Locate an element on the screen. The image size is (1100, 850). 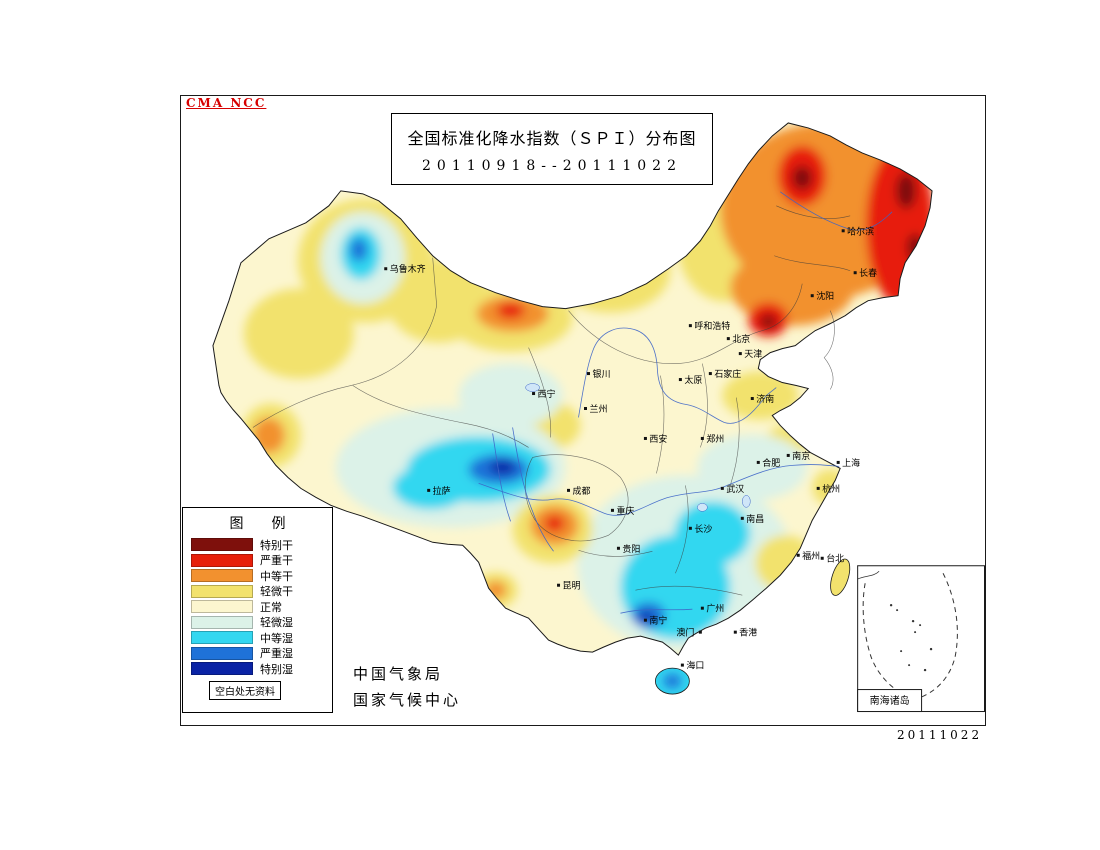
city-label: 乌鲁木齐 is located at coordinates (408, 269).